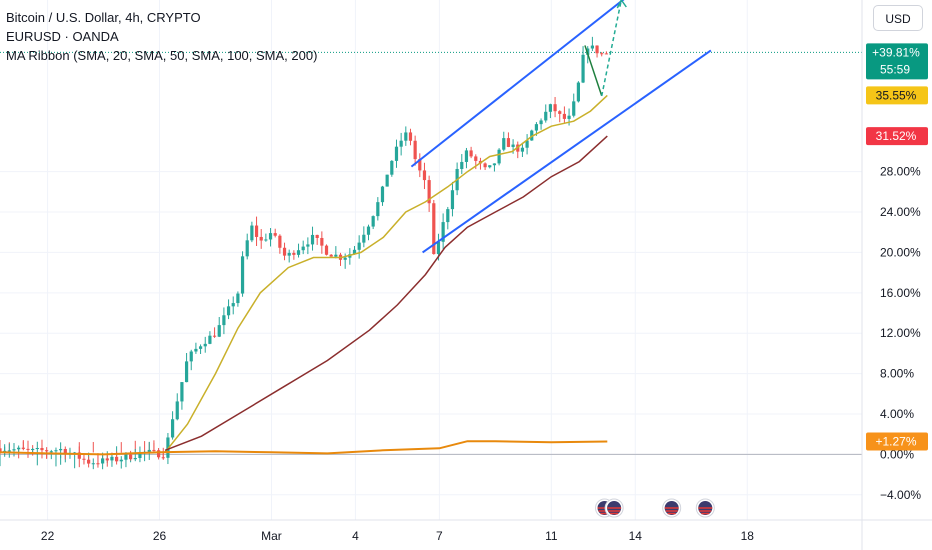 The image size is (932, 550). I want to click on x-tick-label: 22, so click(48, 536).